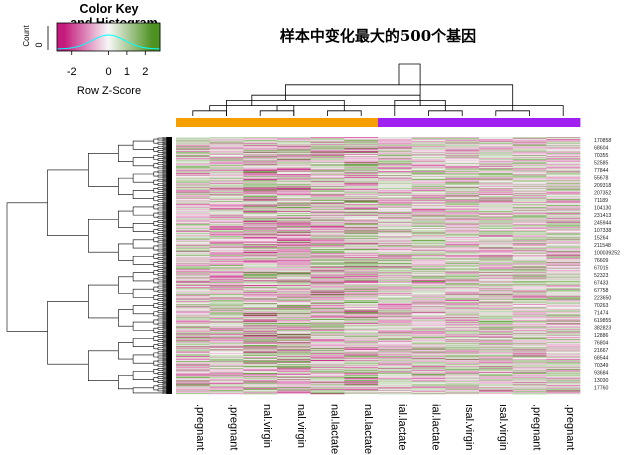  What do you see at coordinates (109, 37) in the screenshot?
I see `color-key-bar` at bounding box center [109, 37].